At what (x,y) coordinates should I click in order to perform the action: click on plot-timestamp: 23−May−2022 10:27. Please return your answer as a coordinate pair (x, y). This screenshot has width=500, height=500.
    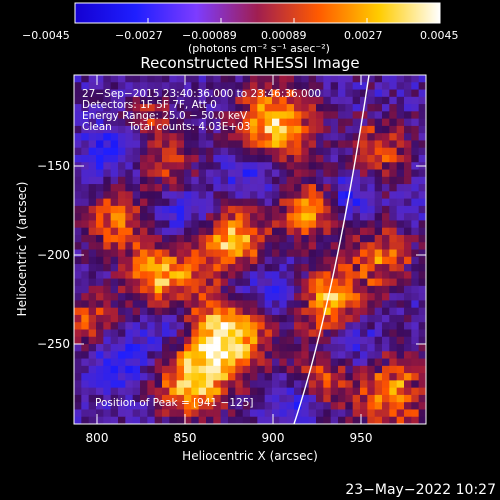
    Looking at the image, I should click on (420, 490).